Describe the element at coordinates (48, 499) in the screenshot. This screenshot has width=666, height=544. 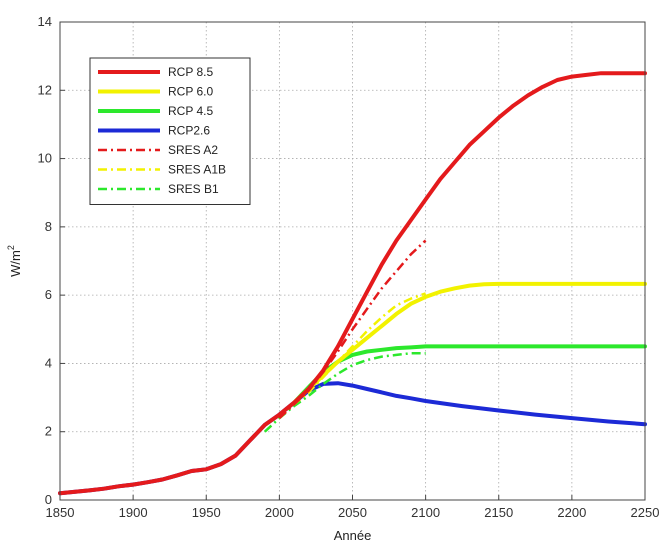
I see `y-tick-label: 0` at that location.